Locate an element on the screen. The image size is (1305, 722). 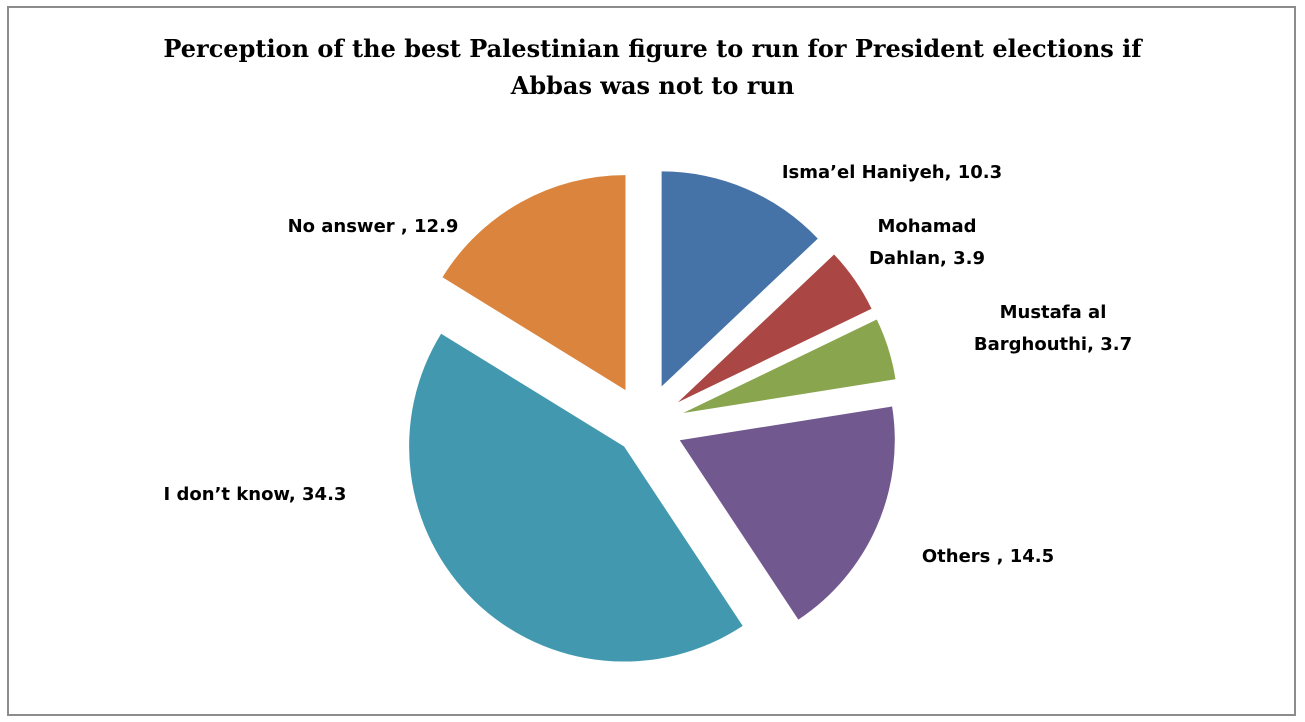
data-label-isma-el-haniyeh: Isma’el Haniyeh, 10.3 is located at coordinates (892, 172).